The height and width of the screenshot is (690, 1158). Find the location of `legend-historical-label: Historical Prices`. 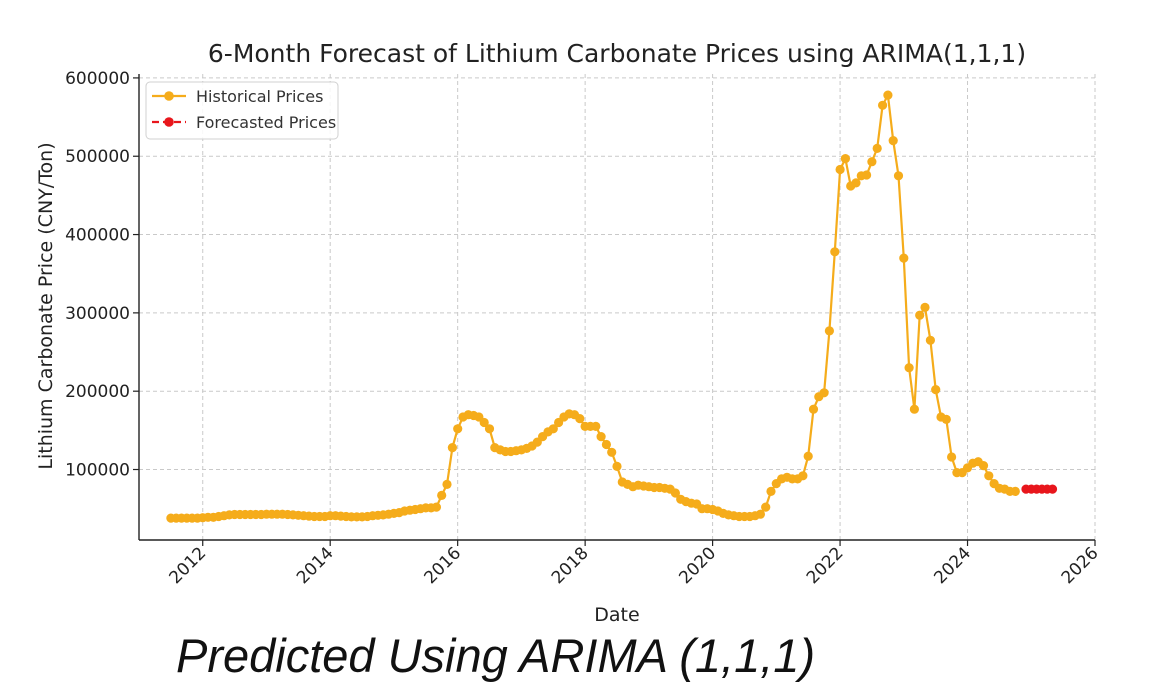

legend-historical-label: Historical Prices is located at coordinates (259, 96).